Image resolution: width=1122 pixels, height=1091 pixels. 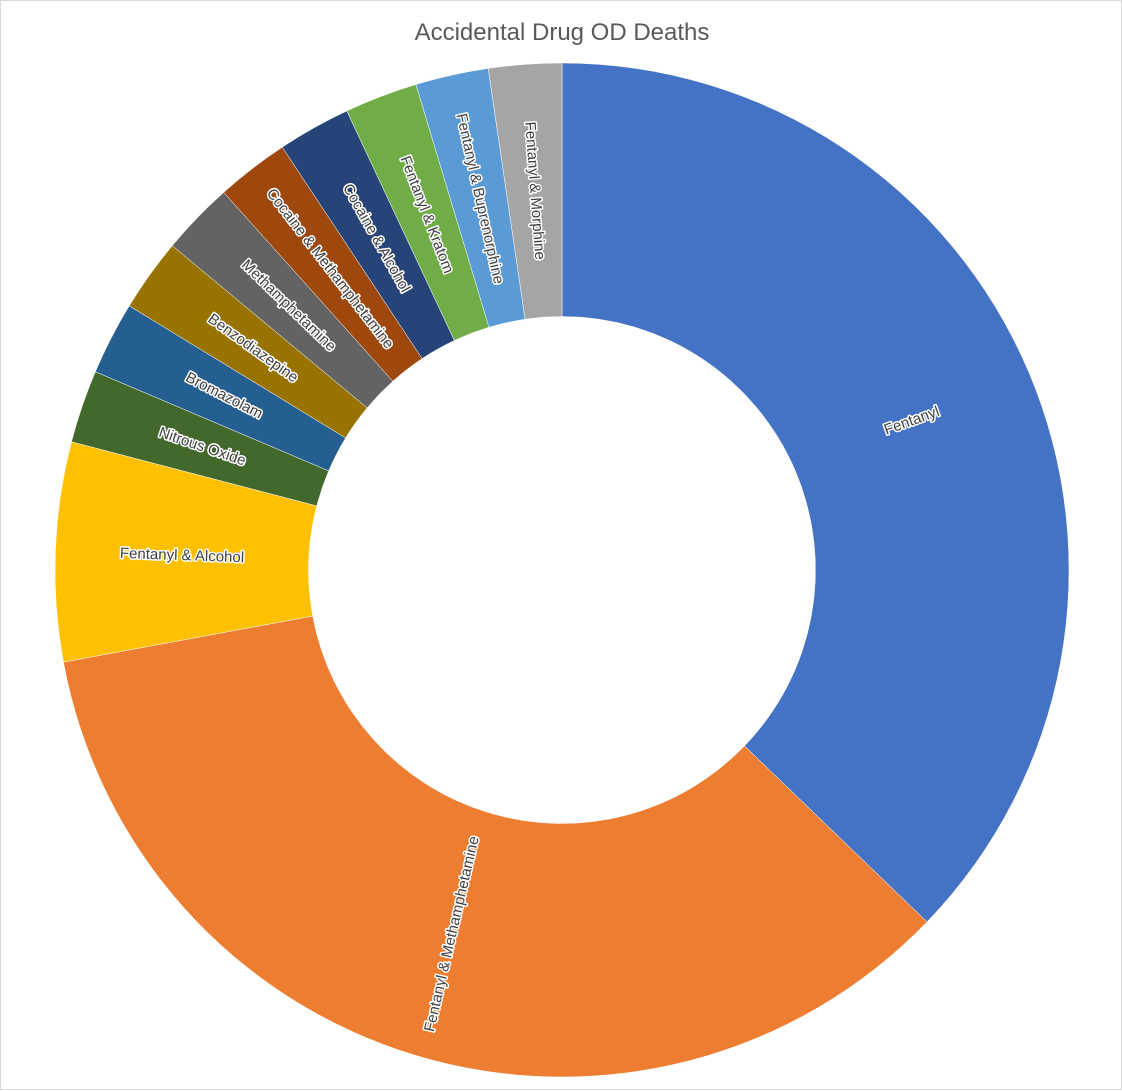 What do you see at coordinates (562, 32) in the screenshot?
I see `chart-title: Accidental Drug OD Deaths` at bounding box center [562, 32].